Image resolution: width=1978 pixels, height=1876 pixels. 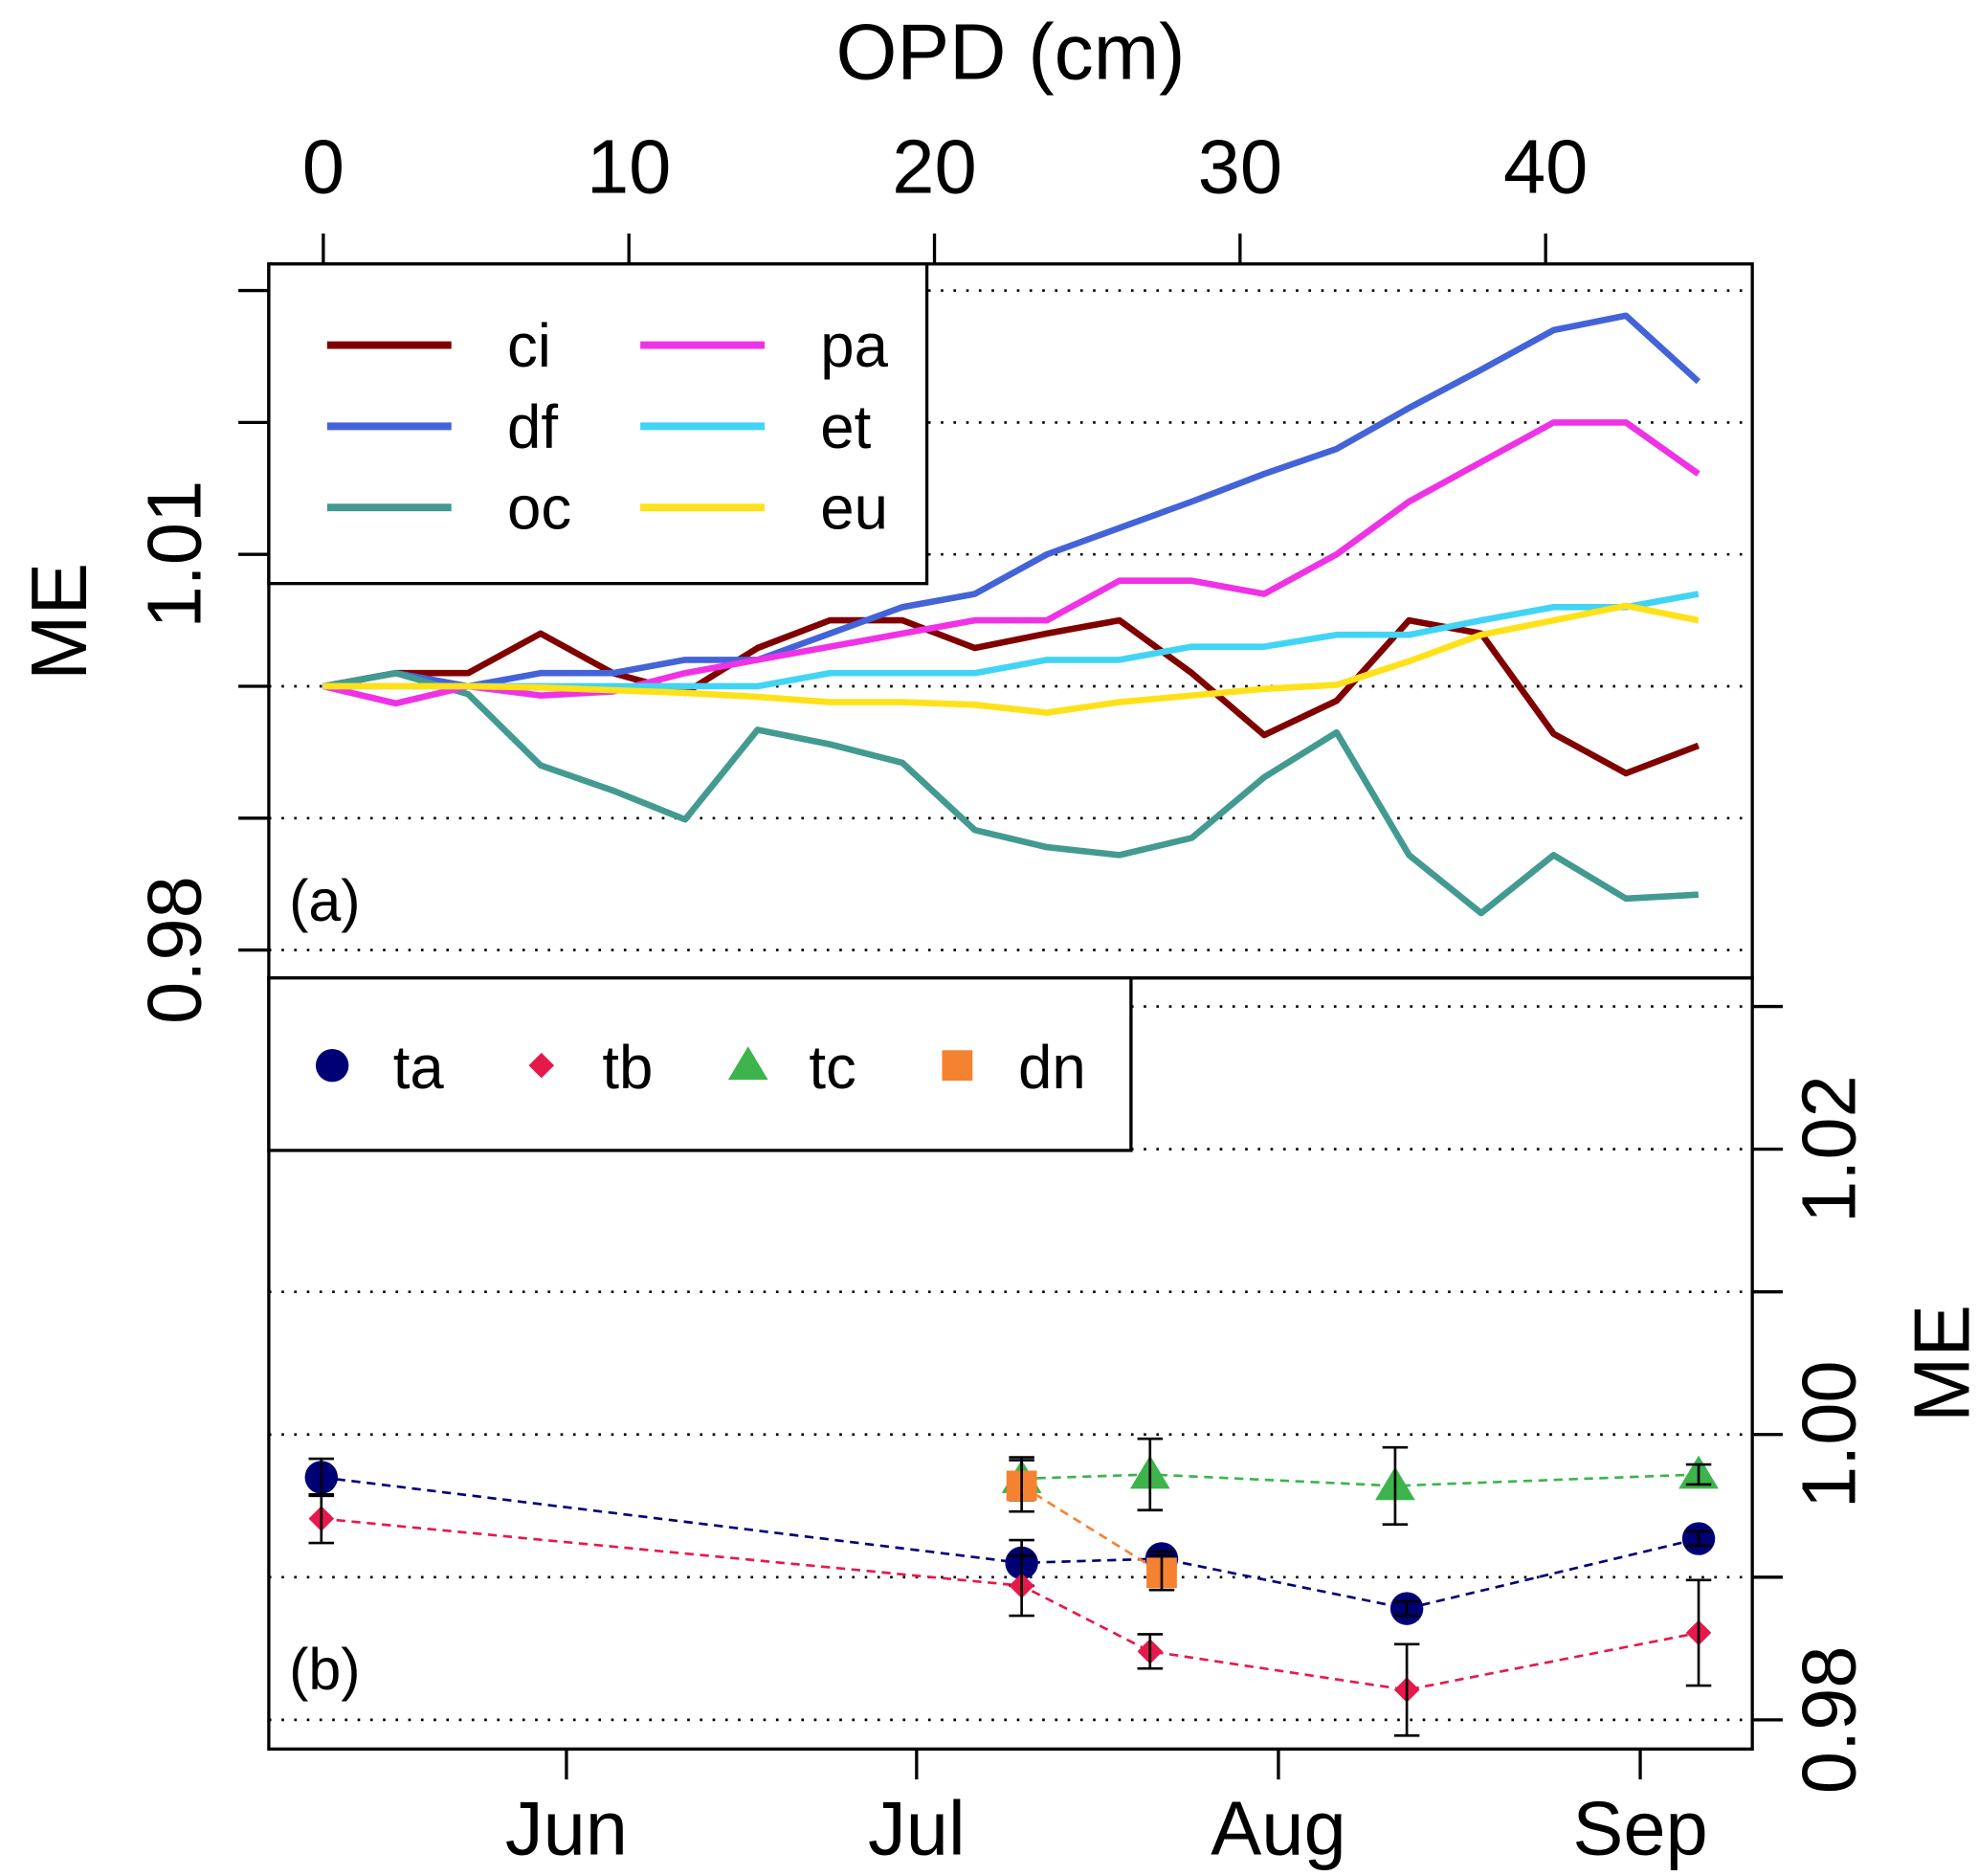 What do you see at coordinates (1052, 1068) in the screenshot?
I see `legend-label-dn: dn` at bounding box center [1052, 1068].